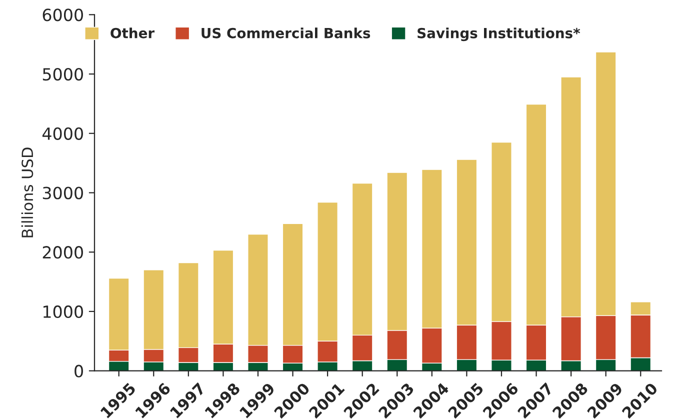  I want to click on legend-label: Savings Institutions*, so click(499, 35).